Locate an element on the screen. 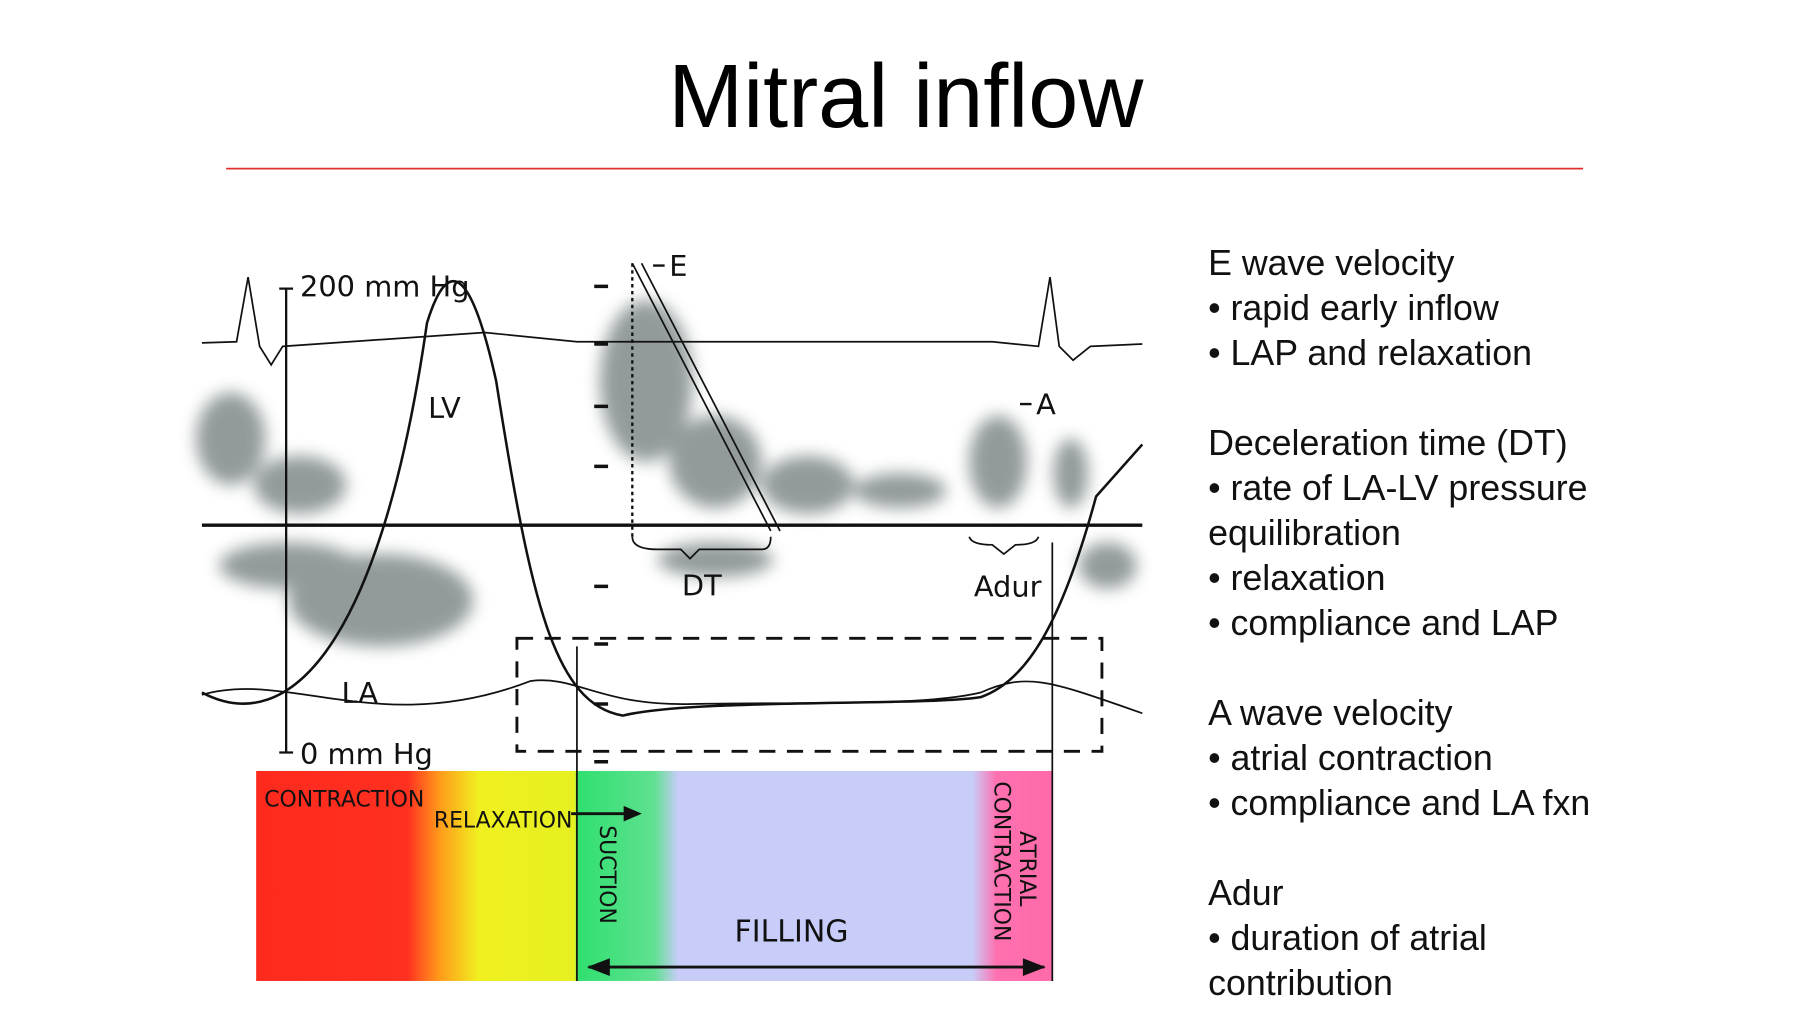 Image resolution: width=1800 pixels, height=1025 pixels. note-line: • duration of atrial is located at coordinates (1347, 938).